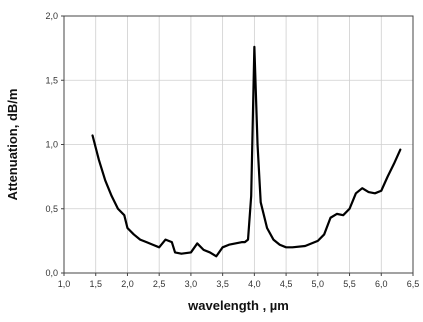  I want to click on x-tick-label: 5,5, so click(349, 284).